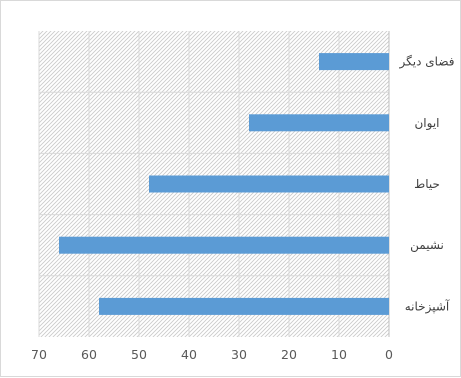  Describe the element at coordinates (426, 123) in the screenshot. I see `category-label: ایوان` at that location.